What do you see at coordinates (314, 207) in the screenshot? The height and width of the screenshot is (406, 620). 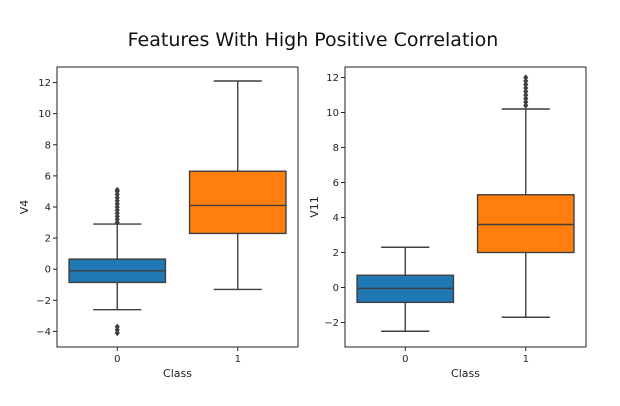 I see `y-axis-label: V11` at bounding box center [314, 207].